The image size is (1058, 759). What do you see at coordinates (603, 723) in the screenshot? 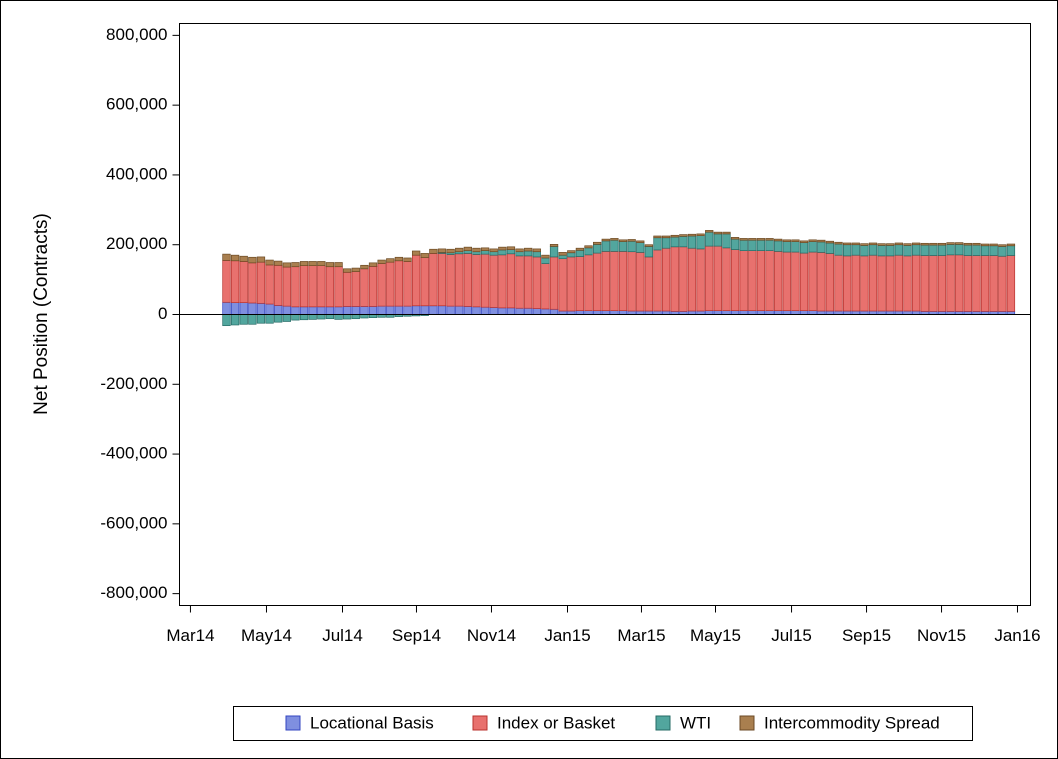
I see `legend` at bounding box center [603, 723].